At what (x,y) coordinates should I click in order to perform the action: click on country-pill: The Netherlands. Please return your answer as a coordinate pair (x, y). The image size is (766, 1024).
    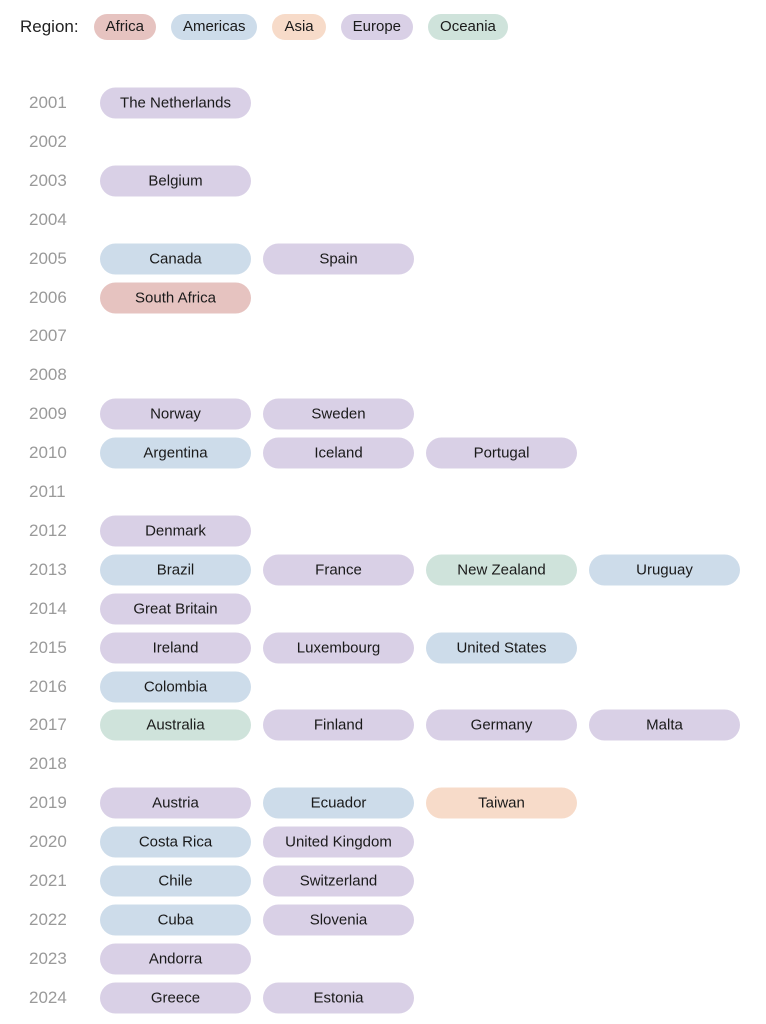
    Looking at the image, I should click on (175, 103).